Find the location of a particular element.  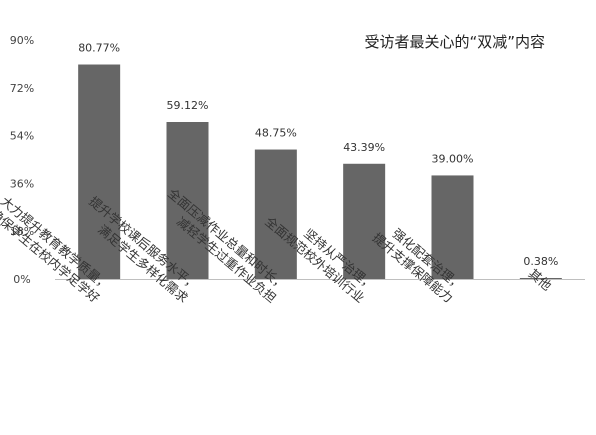

category-label: 其他 is located at coordinates (540, 280).